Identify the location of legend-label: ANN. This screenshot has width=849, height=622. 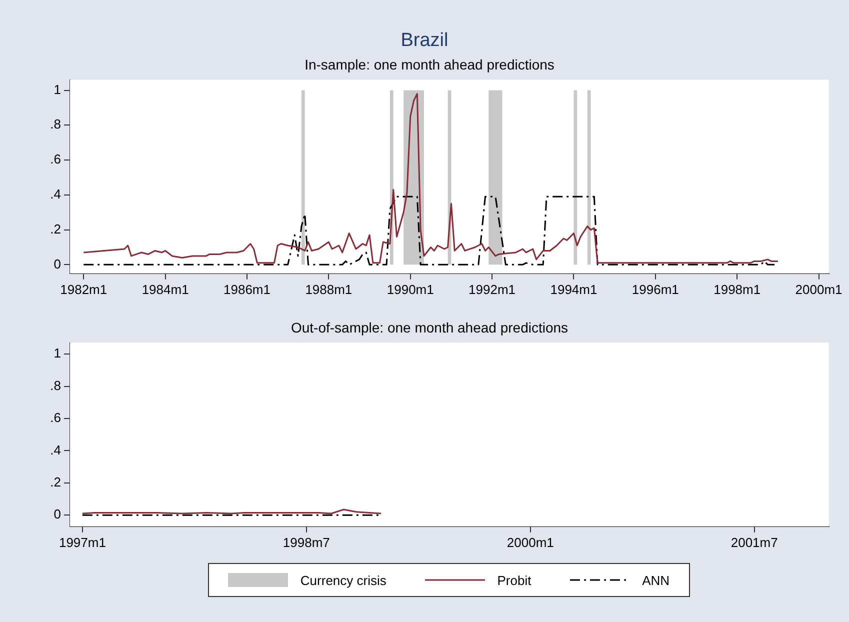
(656, 580).